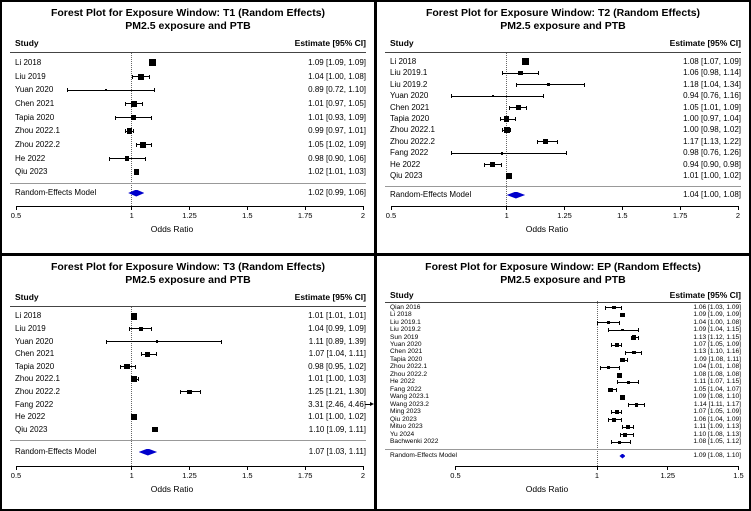 The image size is (751, 511). What do you see at coordinates (372, 404) in the screenshot?
I see `offscale-arrow-icon` at bounding box center [372, 404].